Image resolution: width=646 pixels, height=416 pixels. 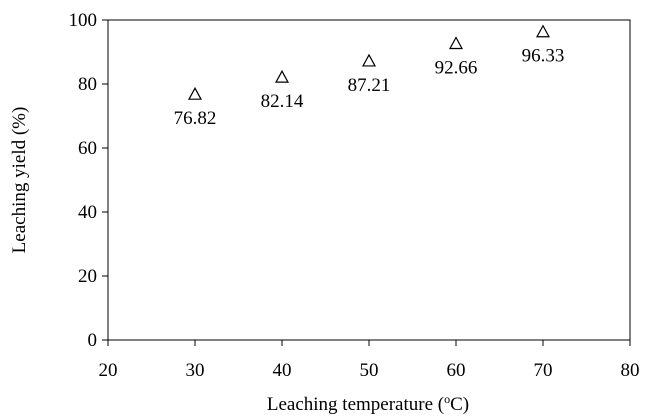 I want to click on y-tick-label: 100, so click(x=83, y=20).